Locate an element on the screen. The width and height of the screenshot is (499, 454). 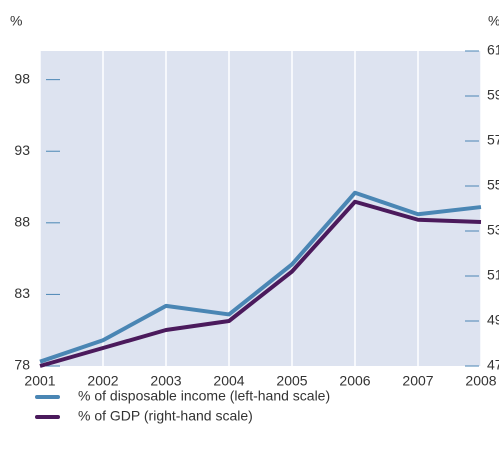
y2-axis-label: % is located at coordinates (493, 21).